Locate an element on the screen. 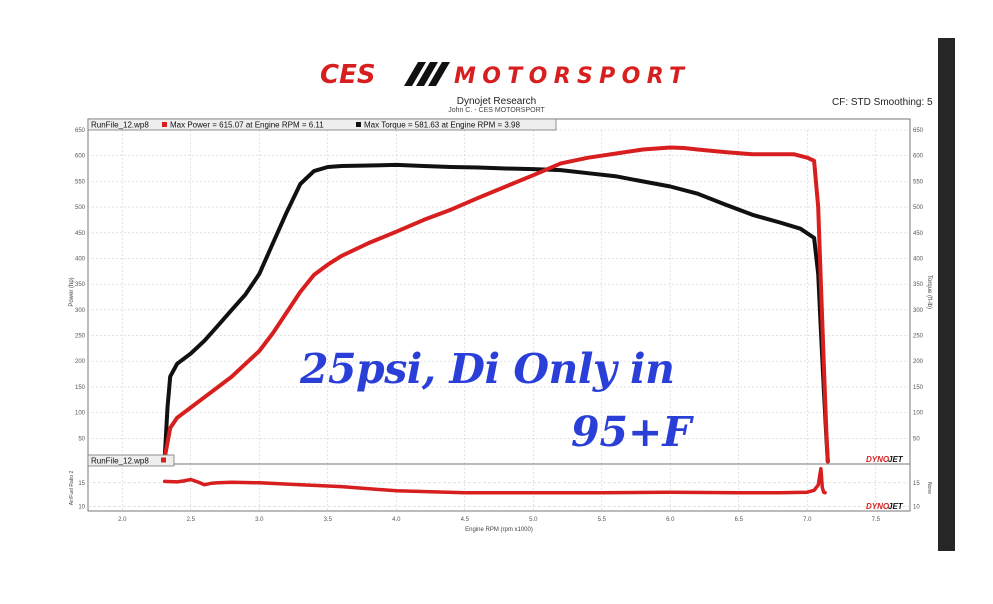  legend-file-name: RunFile_12.wp8 is located at coordinates (120, 125).